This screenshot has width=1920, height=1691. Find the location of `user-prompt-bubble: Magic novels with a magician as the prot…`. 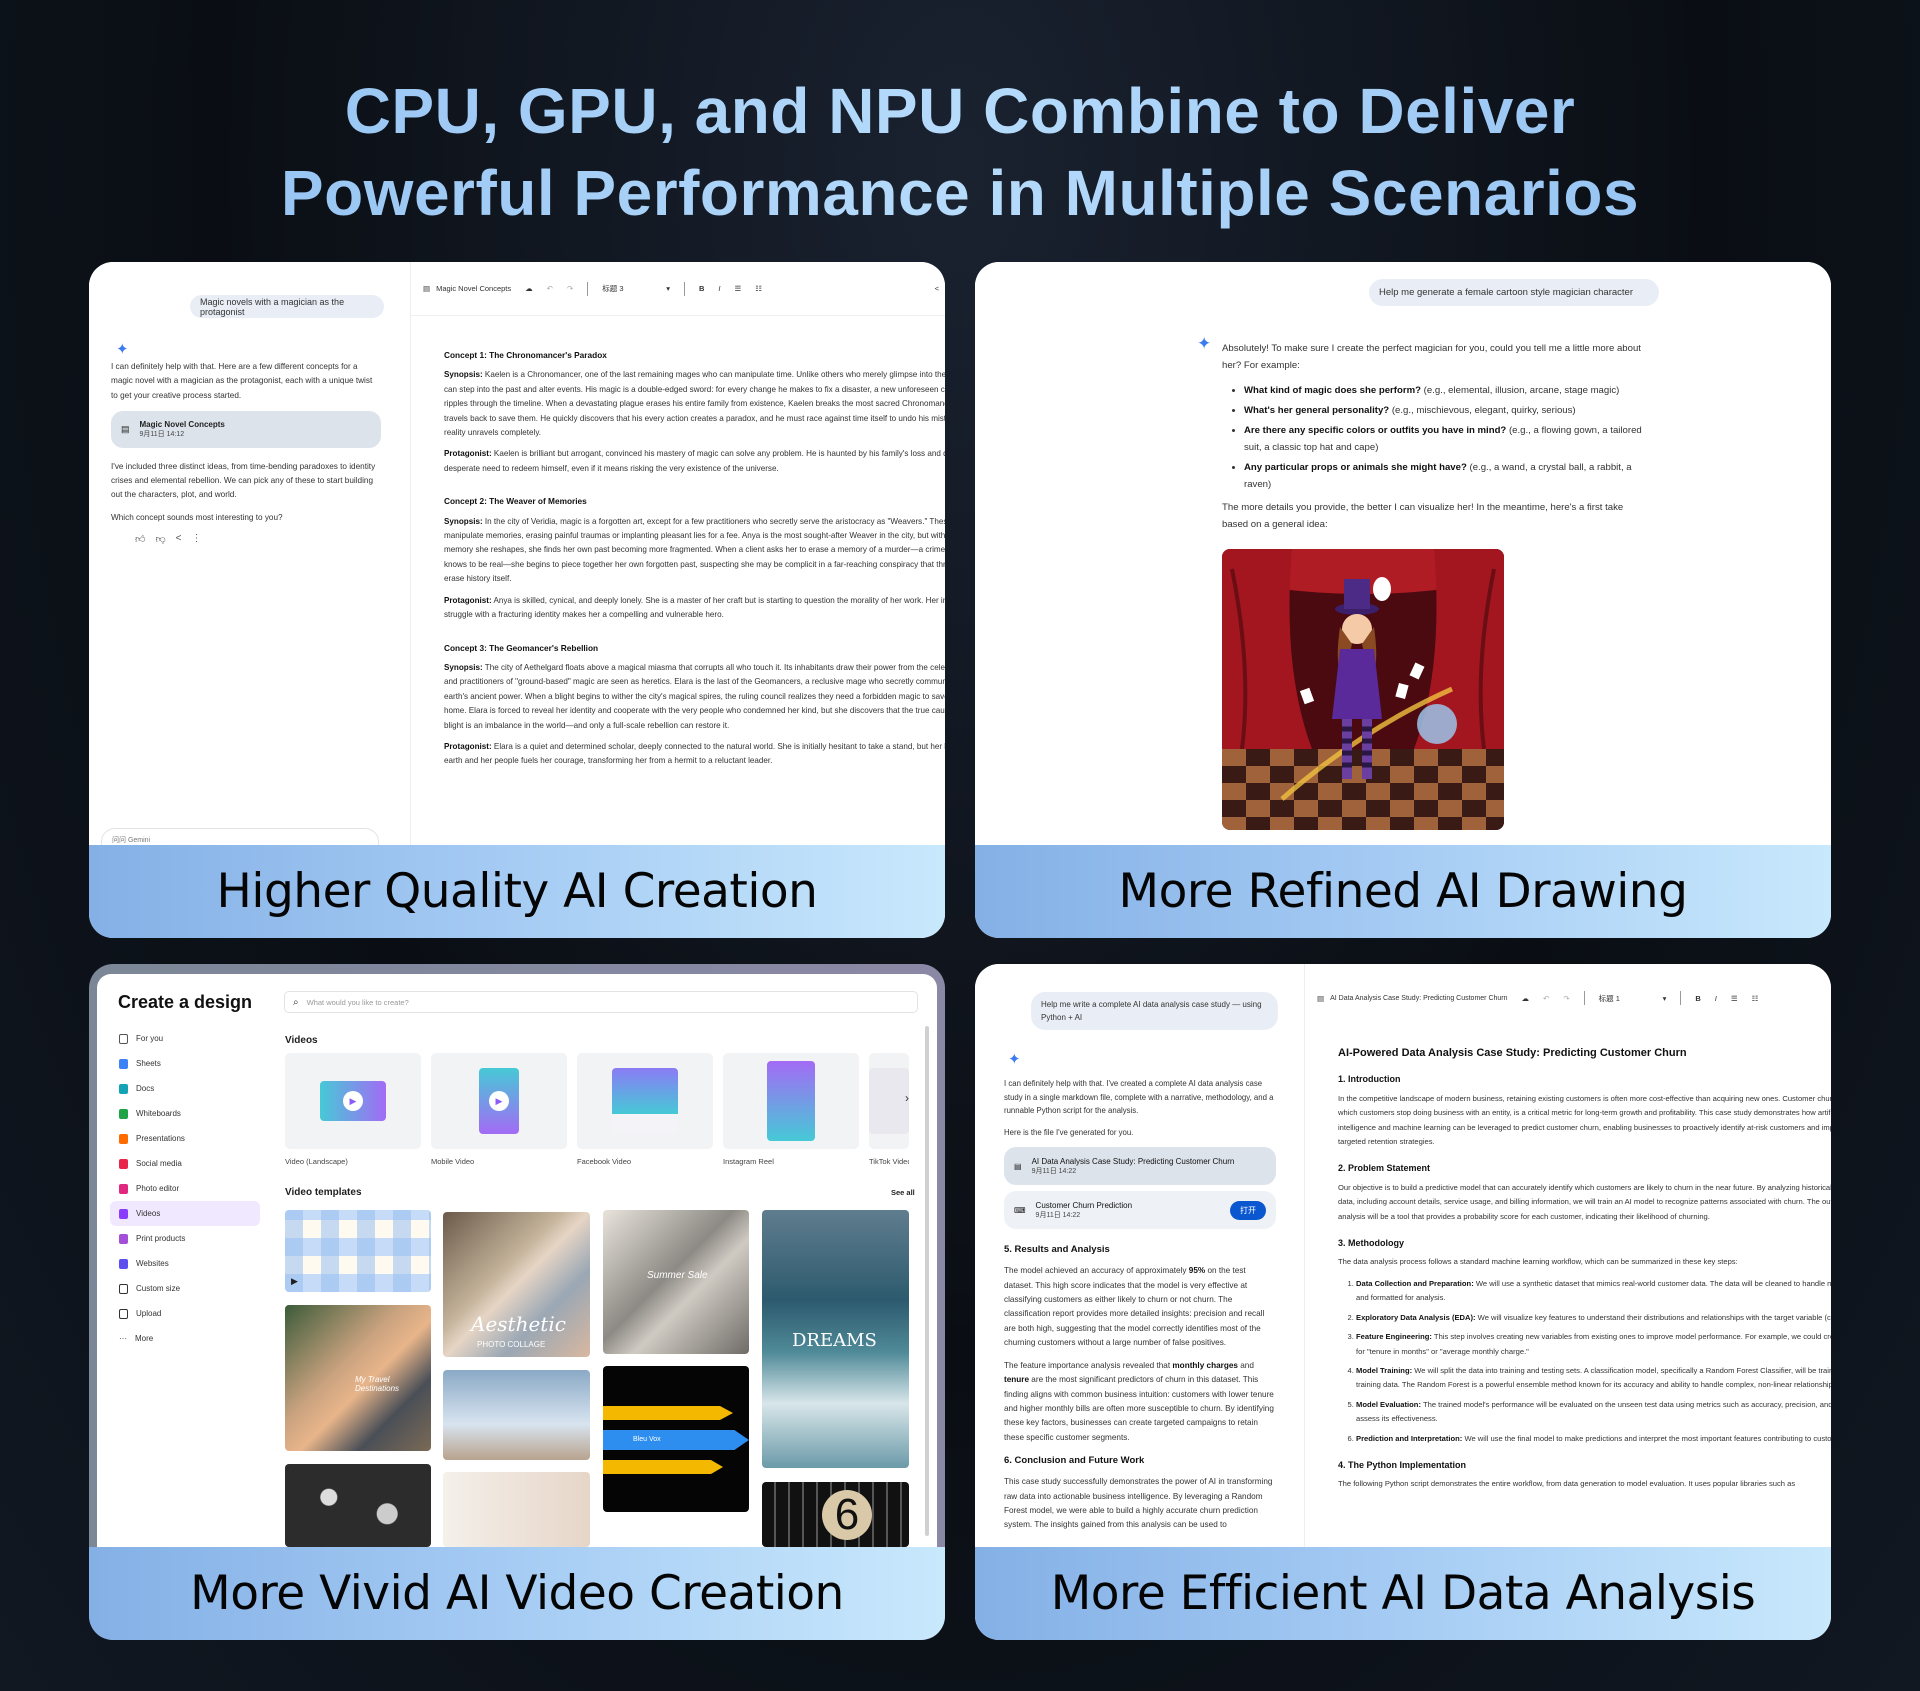

user-prompt-bubble: Magic novels with a magician as the prot… is located at coordinates (287, 306).